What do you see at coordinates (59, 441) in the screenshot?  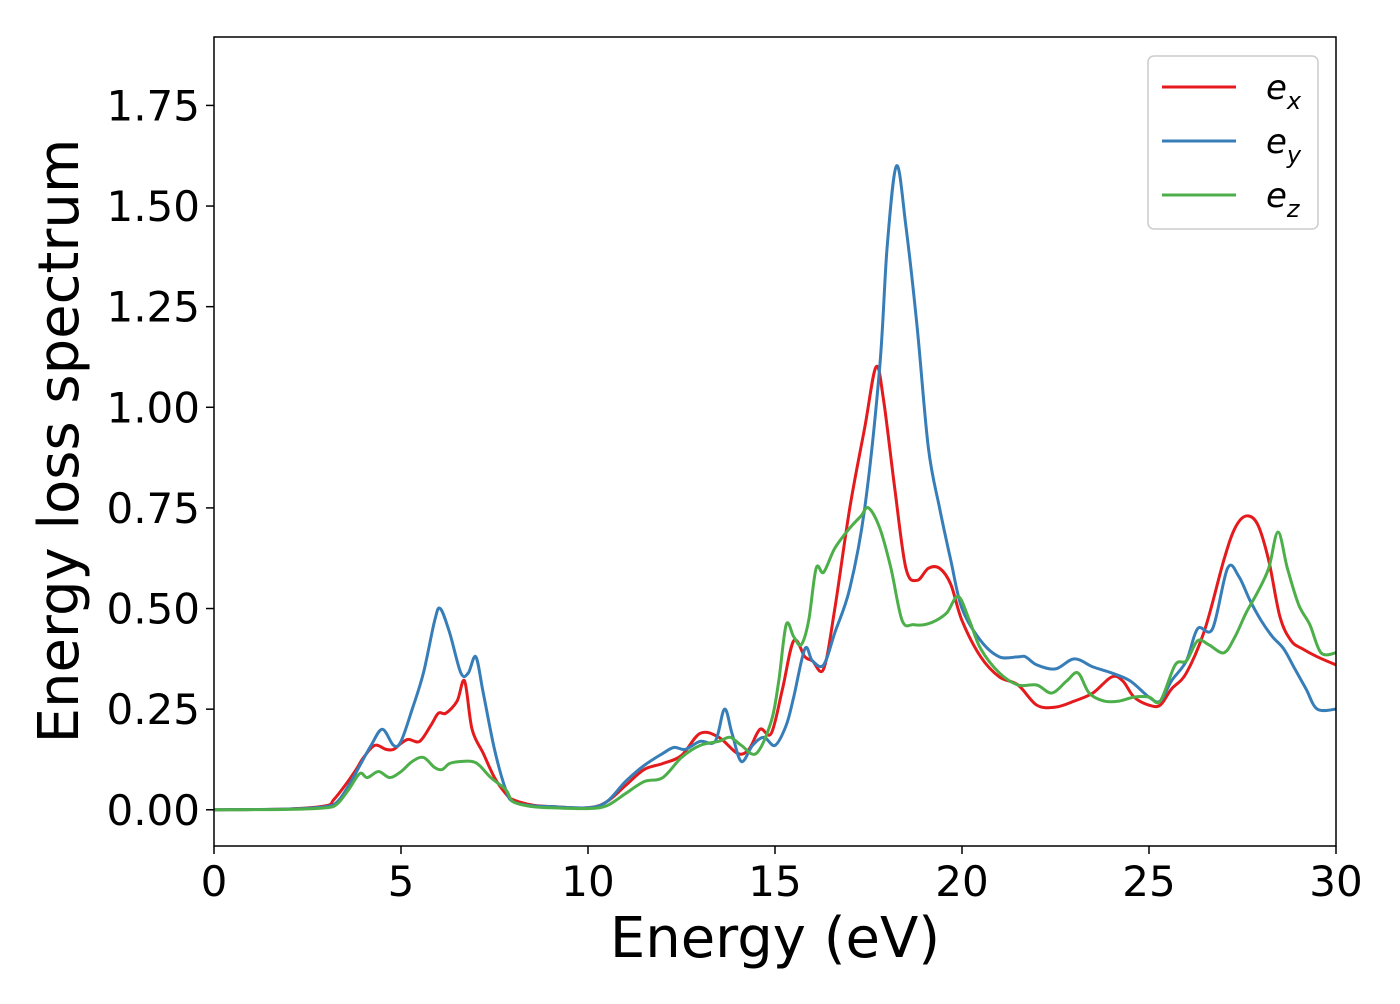 I see `y-axis-label: Energy loss spectrum` at bounding box center [59, 441].